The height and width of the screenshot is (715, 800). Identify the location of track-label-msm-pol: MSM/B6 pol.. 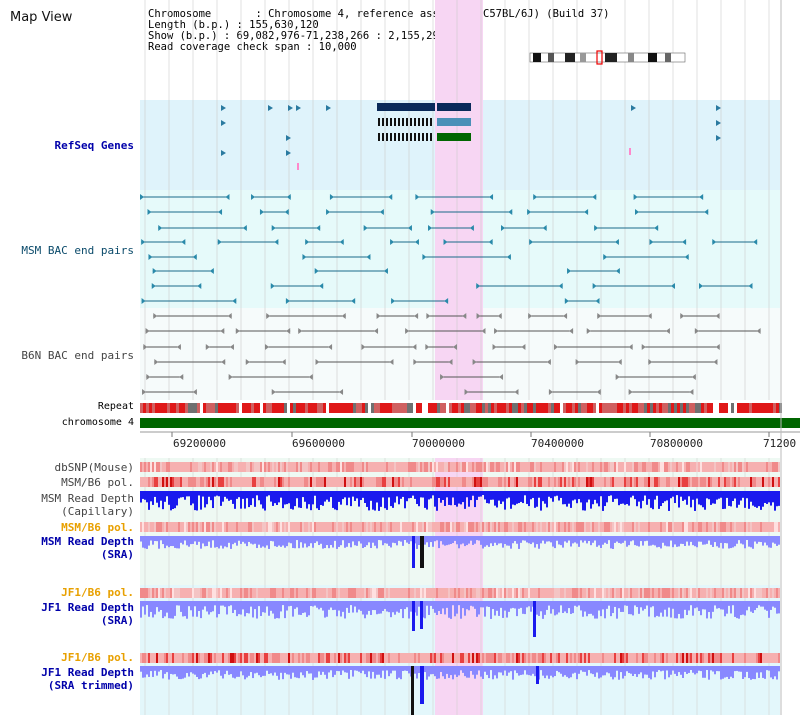
(97, 482).